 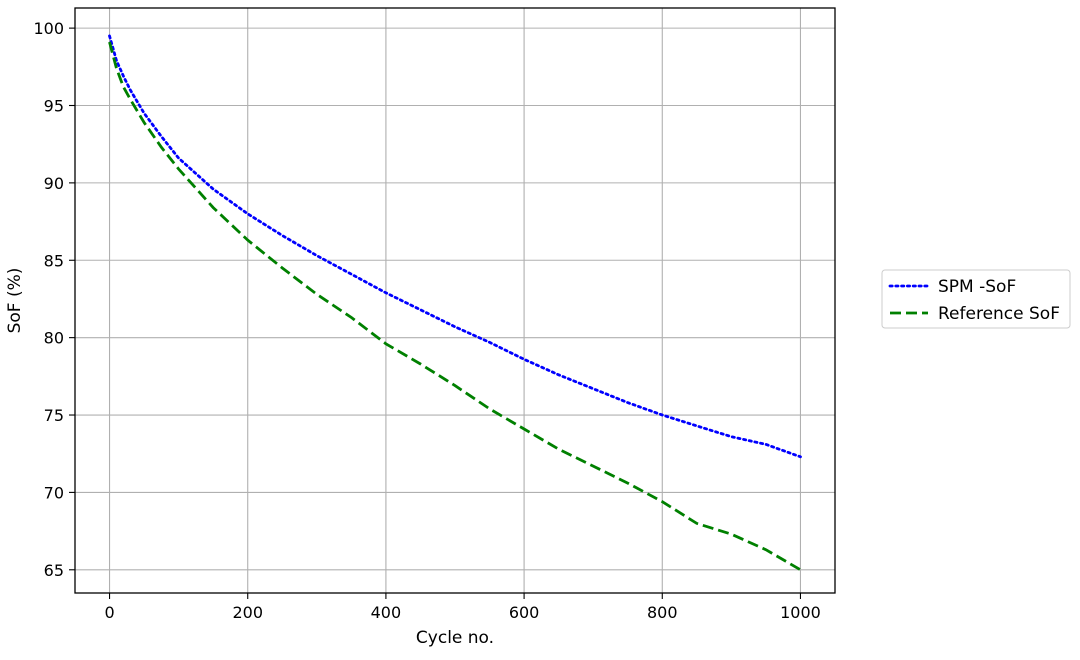 I want to click on y-tick-label: 95, so click(x=54, y=106).